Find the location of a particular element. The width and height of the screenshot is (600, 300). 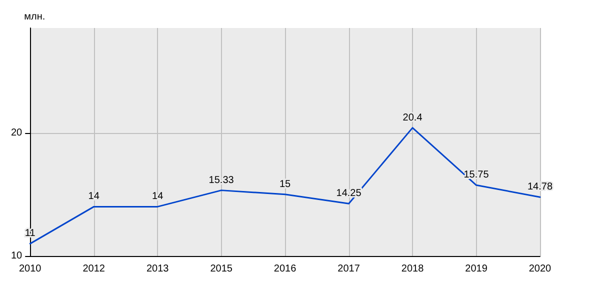

data-label: 15.75 is located at coordinates (477, 175).